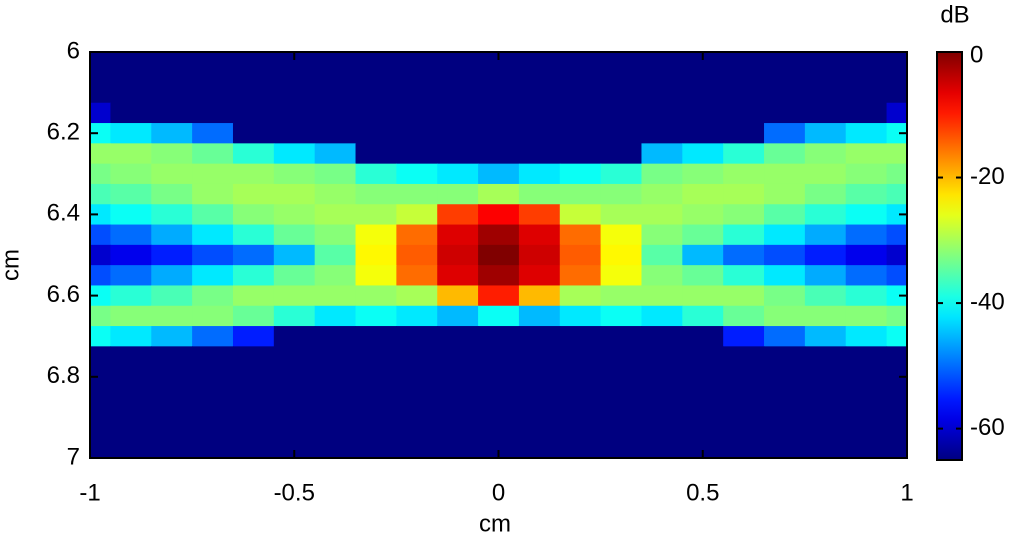 The image size is (1030, 540). What do you see at coordinates (89, 492) in the screenshot?
I see `x-tick-label: -1` at bounding box center [89, 492].